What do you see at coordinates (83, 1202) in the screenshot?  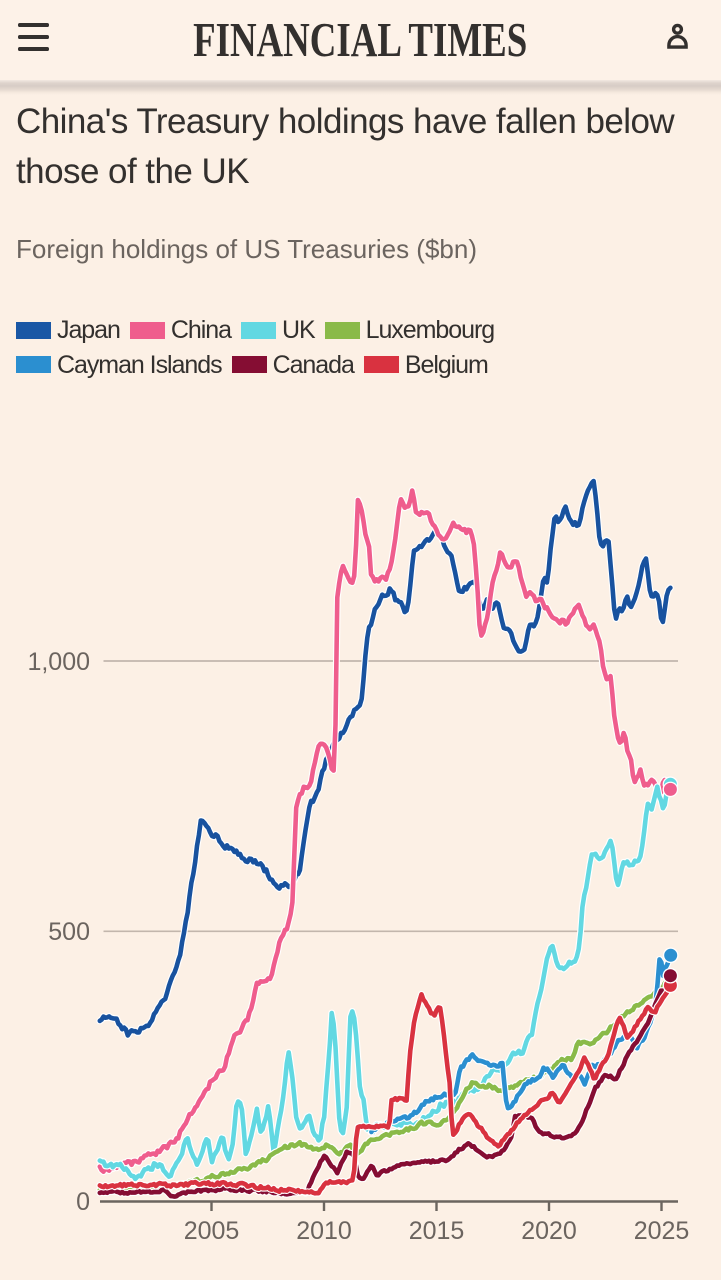 I see `svg-text: 0` at bounding box center [83, 1202].